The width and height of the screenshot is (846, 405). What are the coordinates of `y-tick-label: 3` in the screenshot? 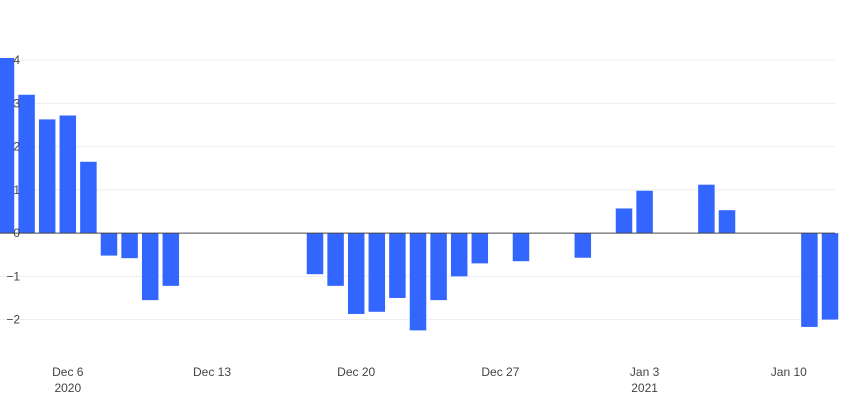 It's located at (16, 103).